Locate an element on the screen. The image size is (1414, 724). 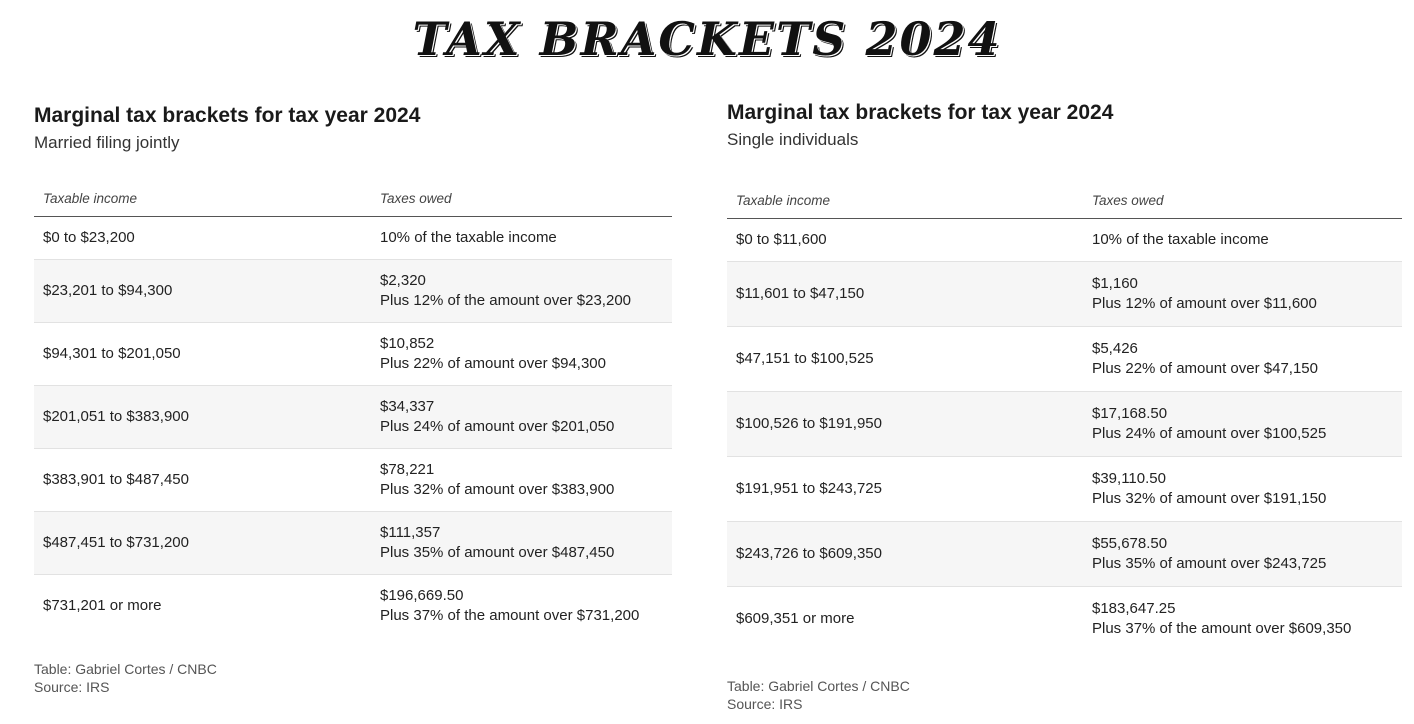
owed-detail: Plus 24% of amount over $201,050 is located at coordinates (497, 426).